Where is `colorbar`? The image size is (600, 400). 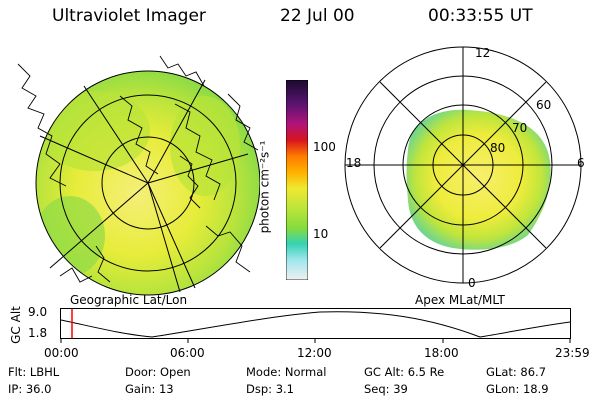 colorbar is located at coordinates (297, 180).